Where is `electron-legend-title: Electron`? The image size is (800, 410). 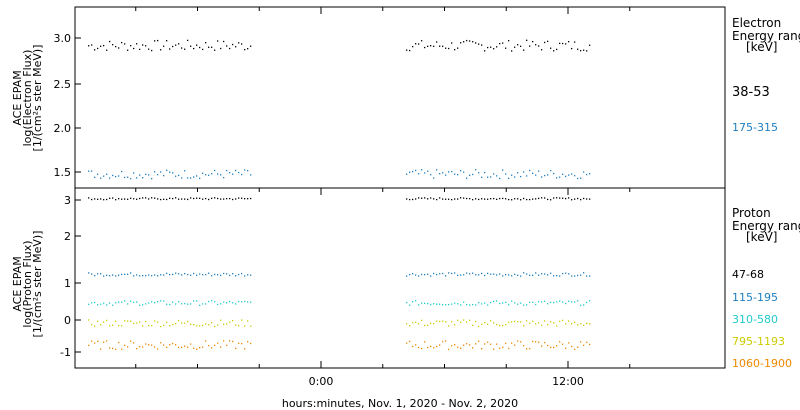
electron-legend-title: Electron is located at coordinates (756, 23).